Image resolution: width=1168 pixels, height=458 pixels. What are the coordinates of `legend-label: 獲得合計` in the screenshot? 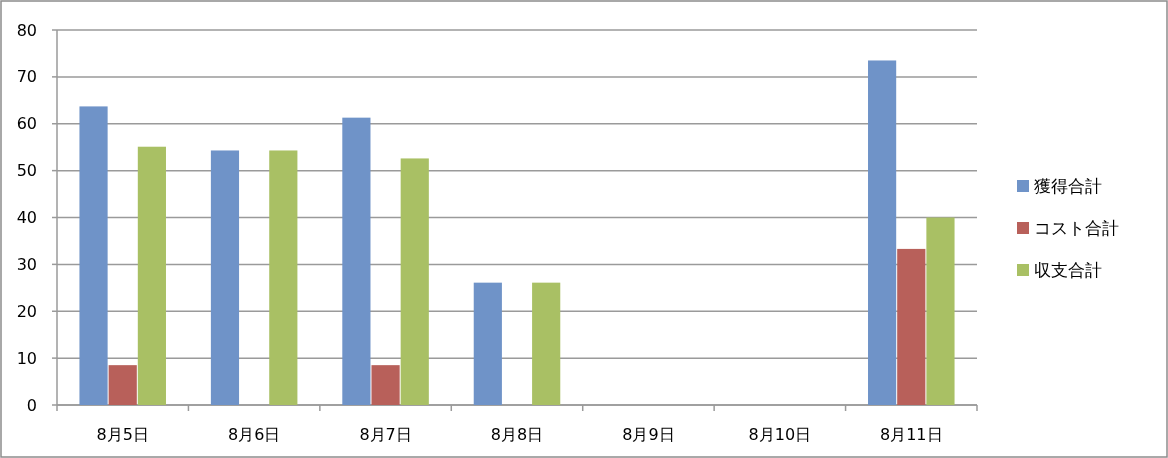 It's located at (1068, 186).